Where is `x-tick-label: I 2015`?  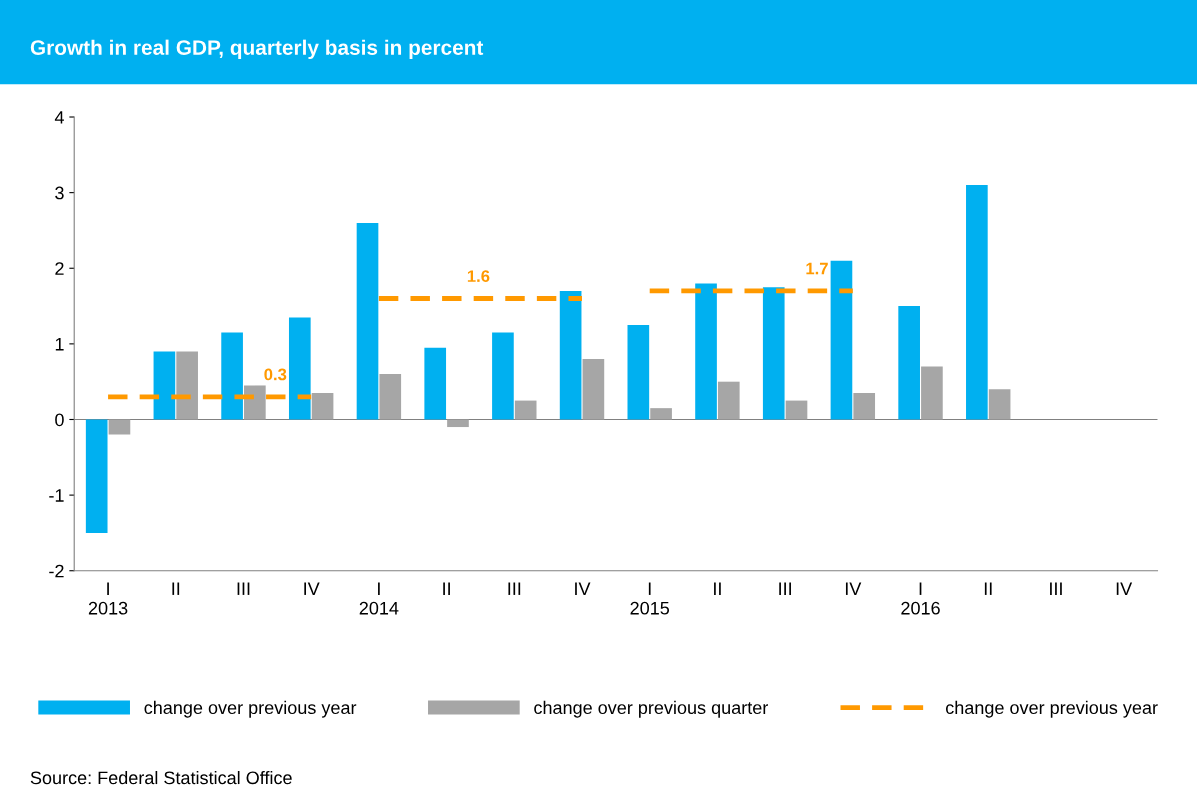
x-tick-label: I 2015 is located at coordinates (650, 598).